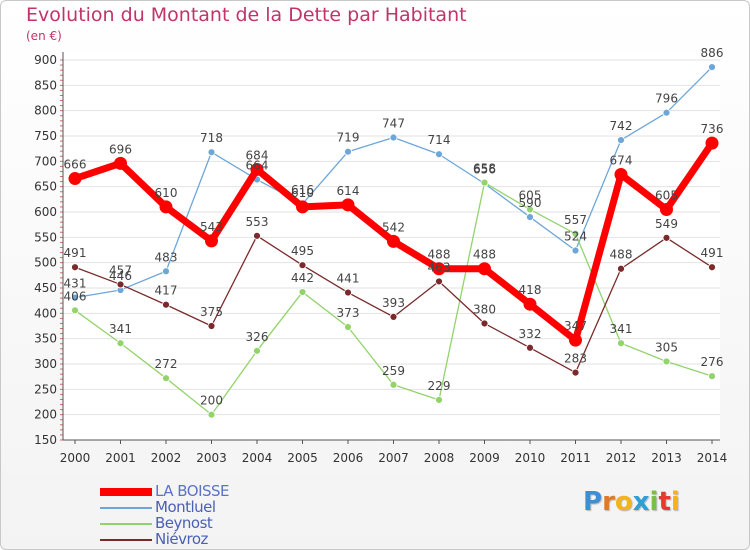  I want to click on data-label: 658, so click(484, 169).